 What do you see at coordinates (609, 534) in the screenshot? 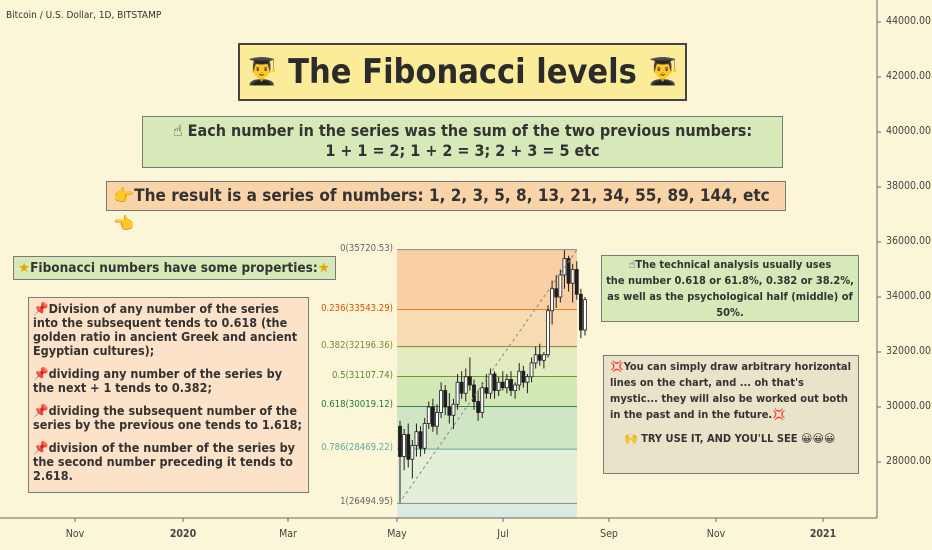
I see `x-axis-tick-label: Sep` at bounding box center [609, 534].